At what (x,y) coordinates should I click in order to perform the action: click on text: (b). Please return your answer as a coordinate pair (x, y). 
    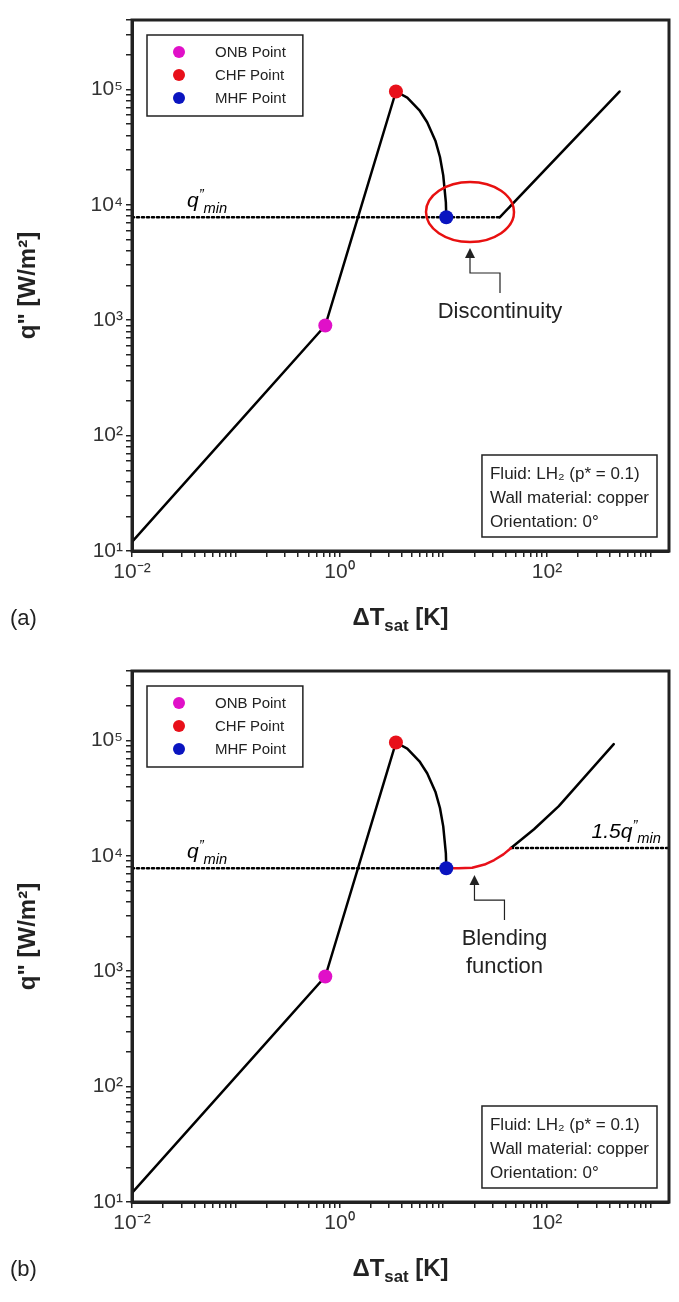
    Looking at the image, I should click on (23, 1268).